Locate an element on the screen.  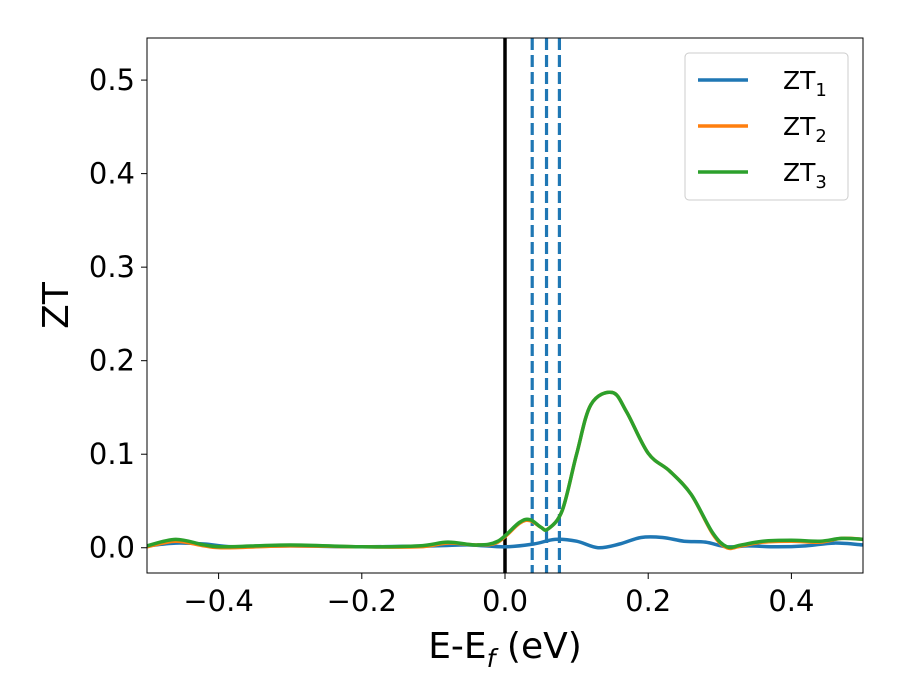
y-axis: 0.0 0.1 0.2 0.3 0.4 0.5 is located at coordinates (118, 314).